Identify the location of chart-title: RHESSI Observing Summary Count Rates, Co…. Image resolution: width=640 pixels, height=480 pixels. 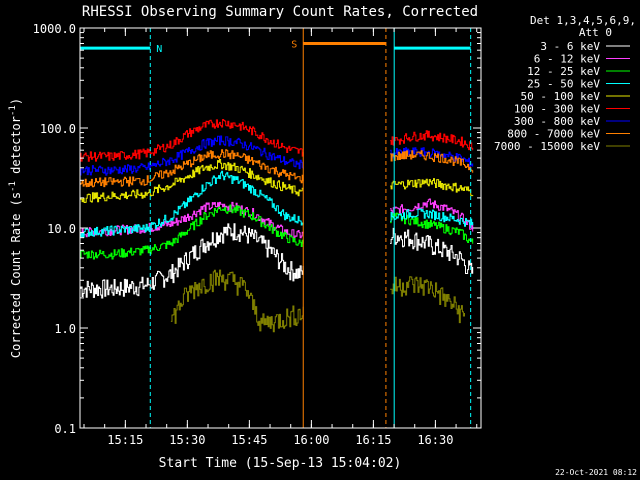
(280, 12).